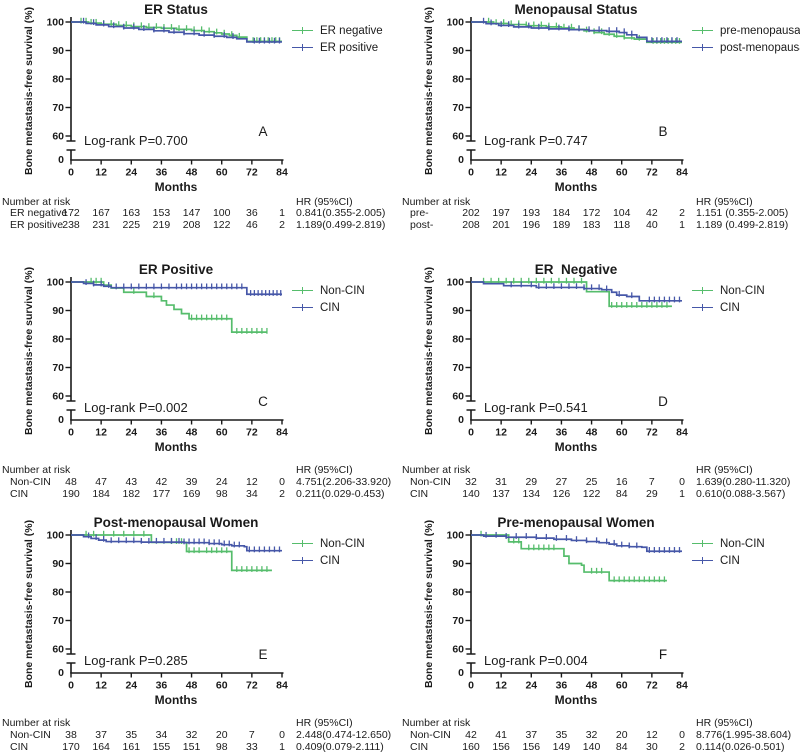  Describe the element at coordinates (58, 650) in the screenshot. I see `y-tick-label: 60` at that location.